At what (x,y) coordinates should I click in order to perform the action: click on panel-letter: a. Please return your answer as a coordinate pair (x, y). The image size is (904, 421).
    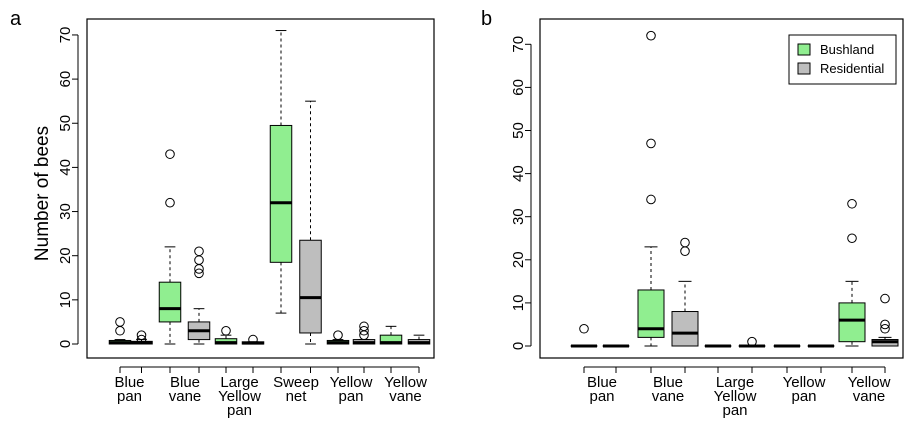
    Looking at the image, I should click on (16, 19).